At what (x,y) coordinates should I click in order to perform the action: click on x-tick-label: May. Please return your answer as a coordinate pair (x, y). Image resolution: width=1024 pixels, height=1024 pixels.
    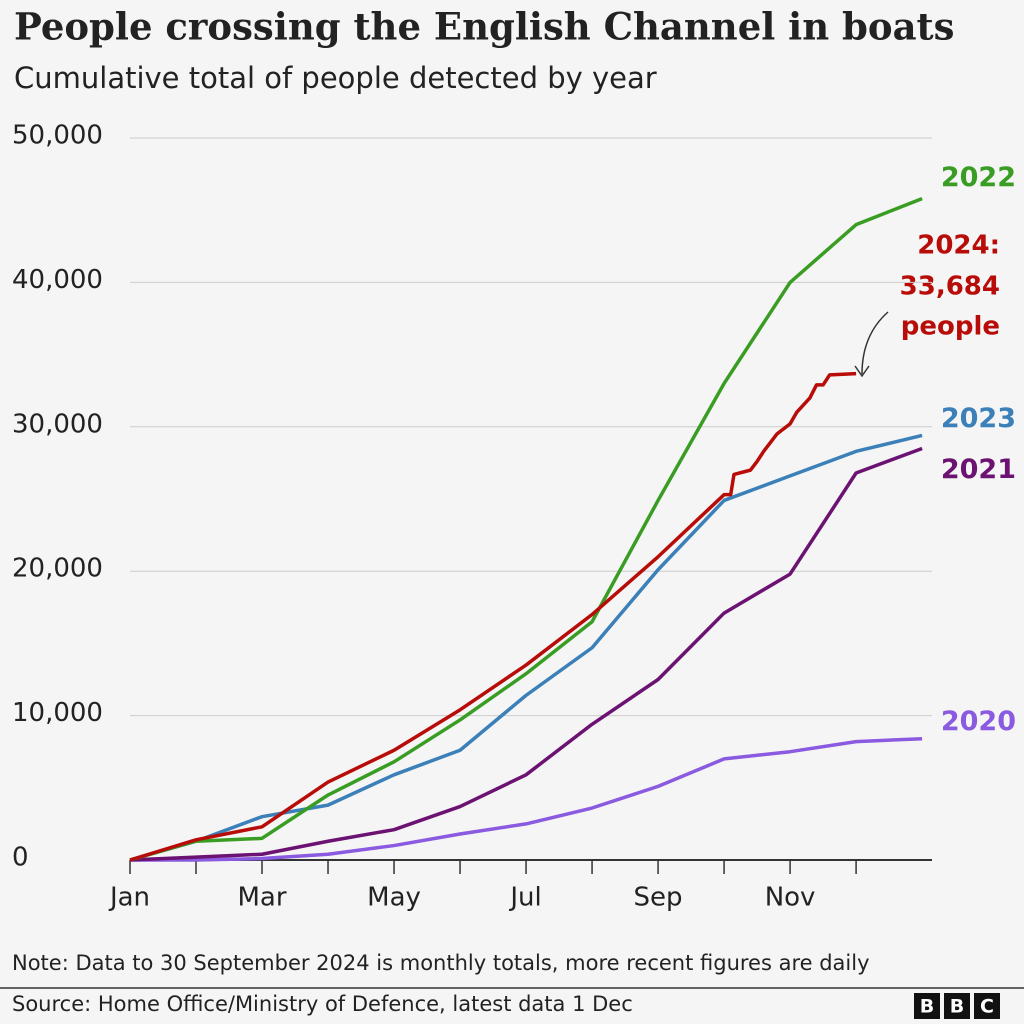
    Looking at the image, I should click on (394, 898).